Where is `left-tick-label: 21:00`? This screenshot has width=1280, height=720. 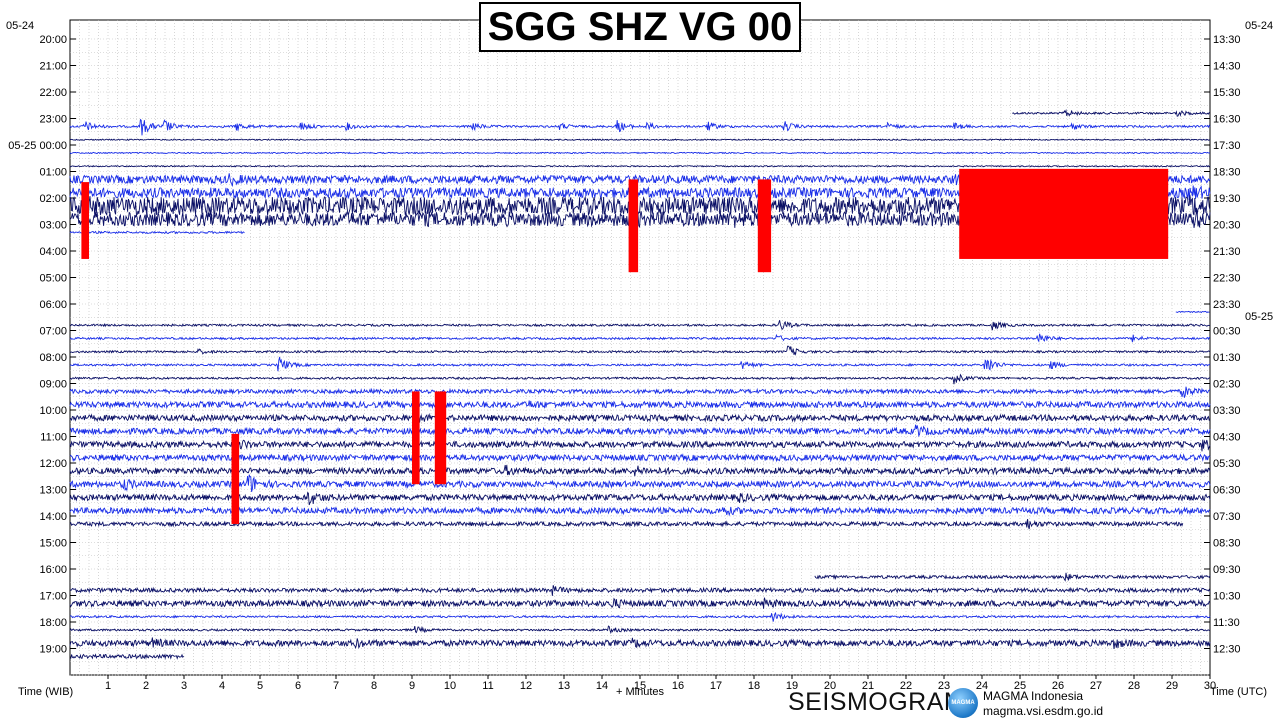
left-tick-label: 21:00 is located at coordinates (53, 67).